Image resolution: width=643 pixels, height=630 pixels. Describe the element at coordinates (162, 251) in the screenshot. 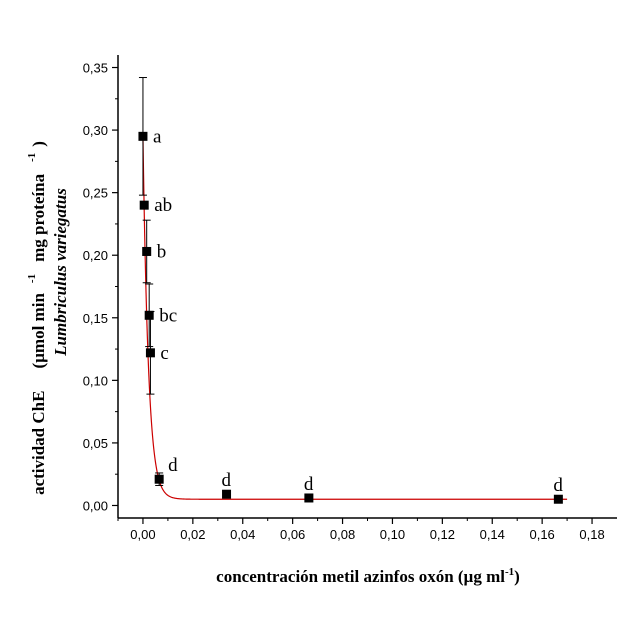

I see `significance-letter: b` at that location.